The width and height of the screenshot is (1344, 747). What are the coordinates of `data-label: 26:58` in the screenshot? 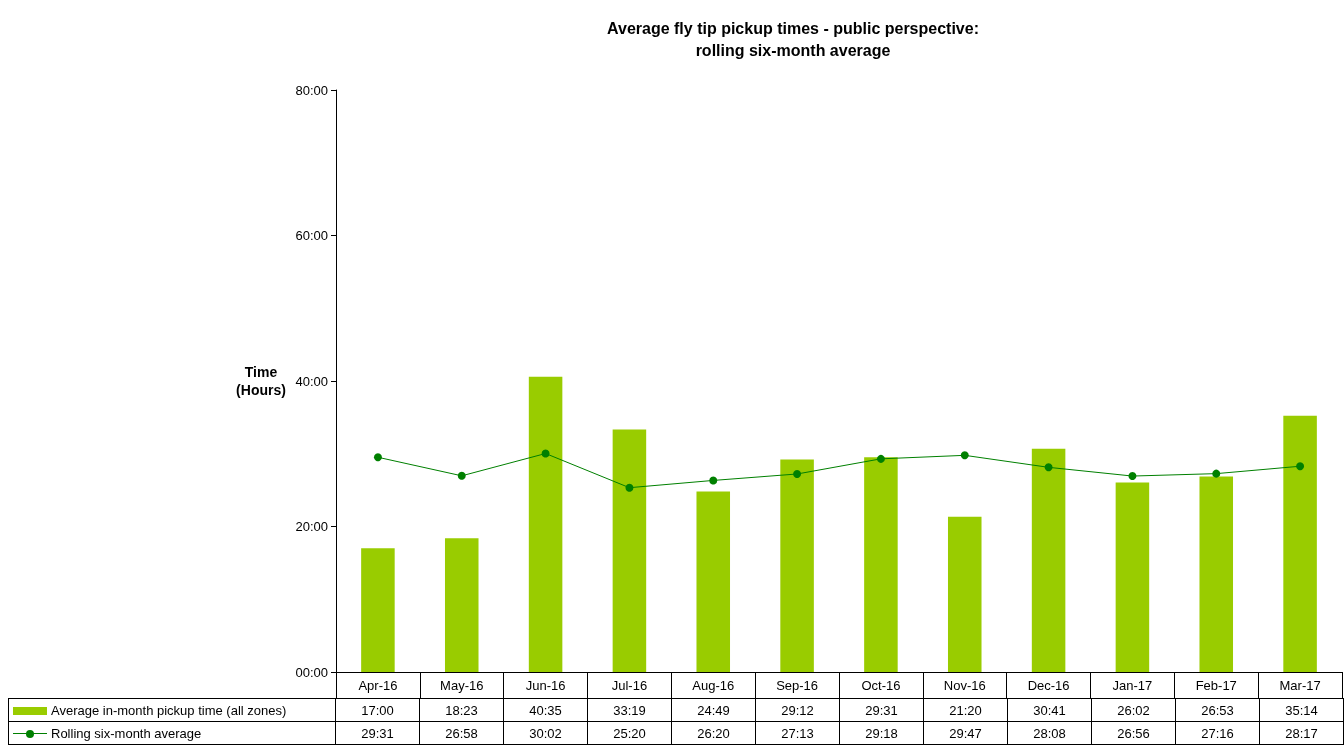 It's located at (461, 733).